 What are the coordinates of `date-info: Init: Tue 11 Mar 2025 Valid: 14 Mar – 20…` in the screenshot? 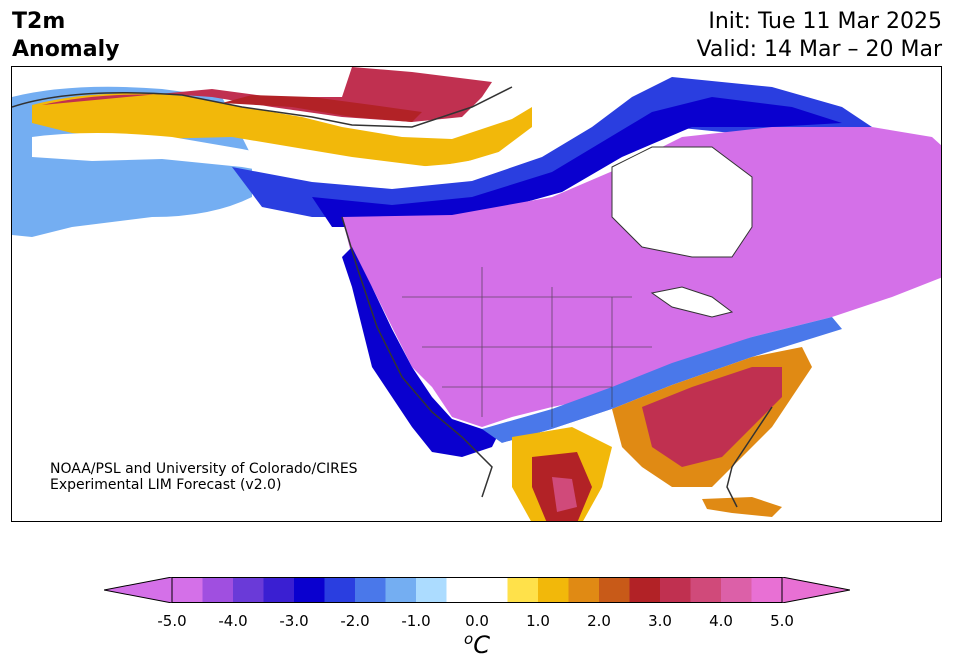 It's located at (819, 36).